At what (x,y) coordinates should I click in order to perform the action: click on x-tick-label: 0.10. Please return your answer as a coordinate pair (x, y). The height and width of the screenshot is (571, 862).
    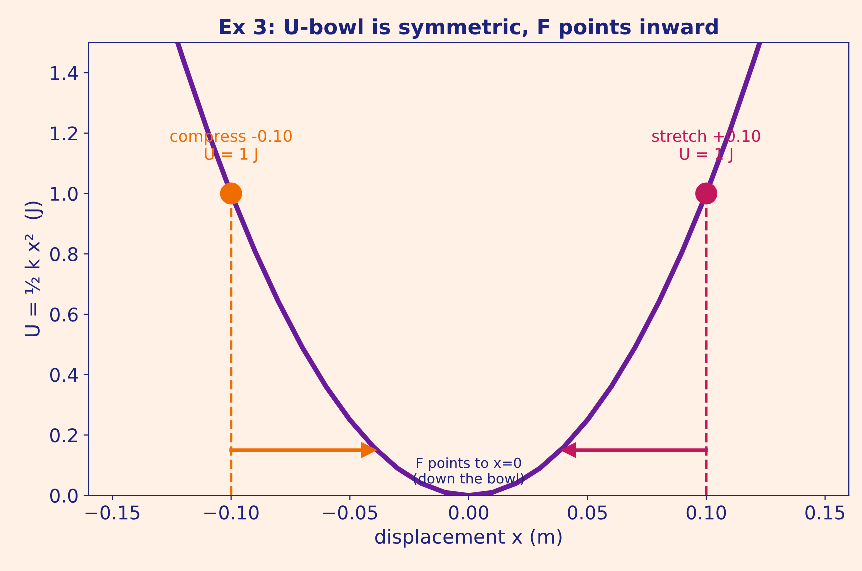
    Looking at the image, I should click on (706, 513).